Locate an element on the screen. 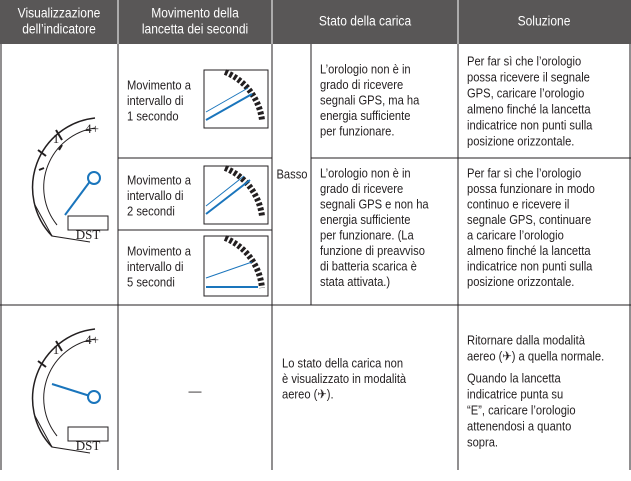 This screenshot has height=481, width=631. cell-text: GPS, caricare l’orologio is located at coordinates (526, 93).